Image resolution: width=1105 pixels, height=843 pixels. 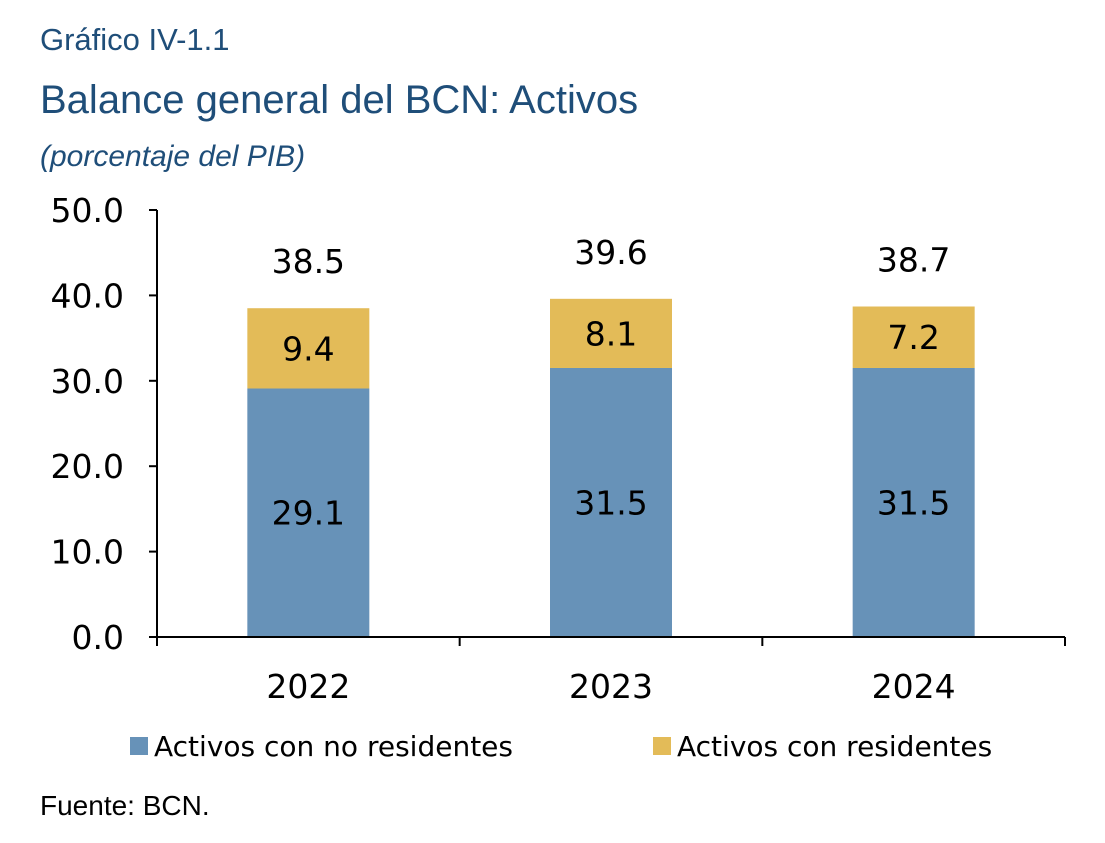 What do you see at coordinates (339, 100) in the screenshot?
I see `chart-title: Balance general del BCN: Activos` at bounding box center [339, 100].